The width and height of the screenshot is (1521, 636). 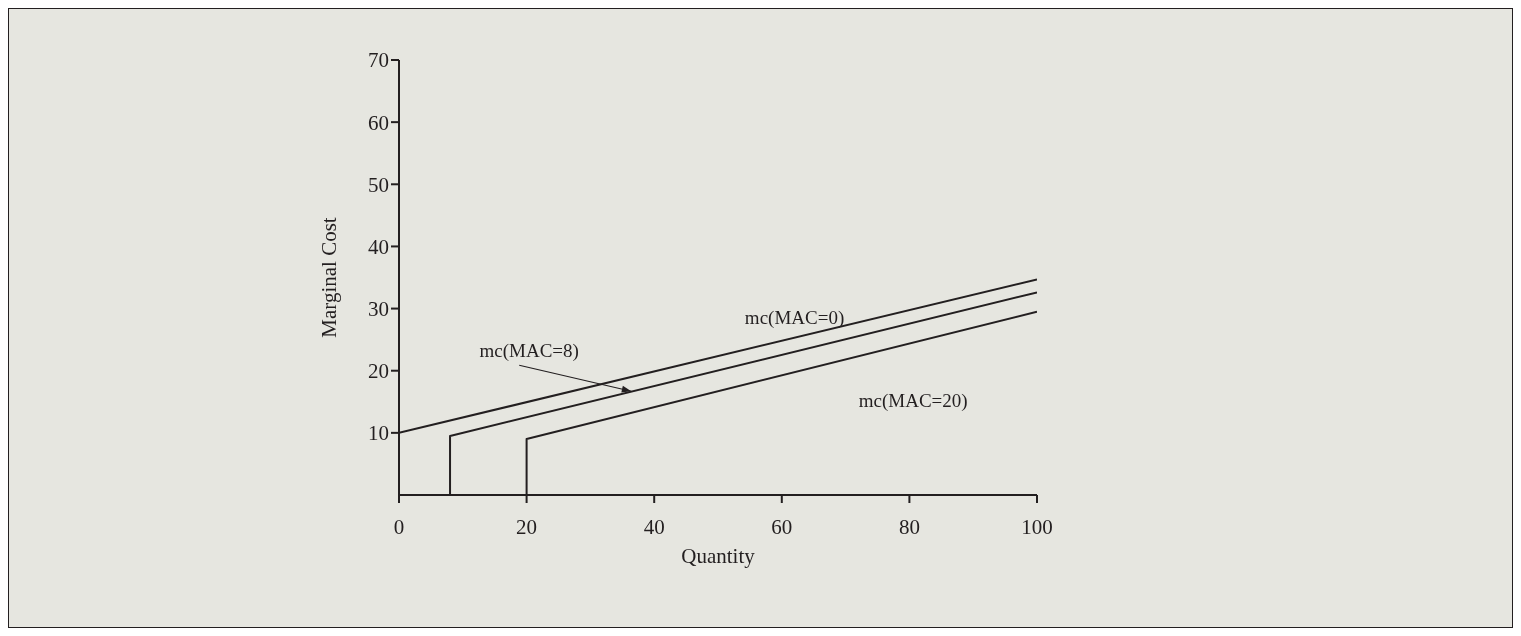 I want to click on annotation: mc(MAC=8), so click(x=529, y=351).